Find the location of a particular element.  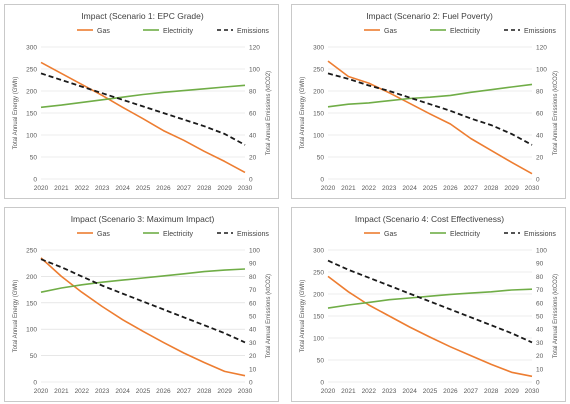

y-tick-label: 300 is located at coordinates (318, 251).